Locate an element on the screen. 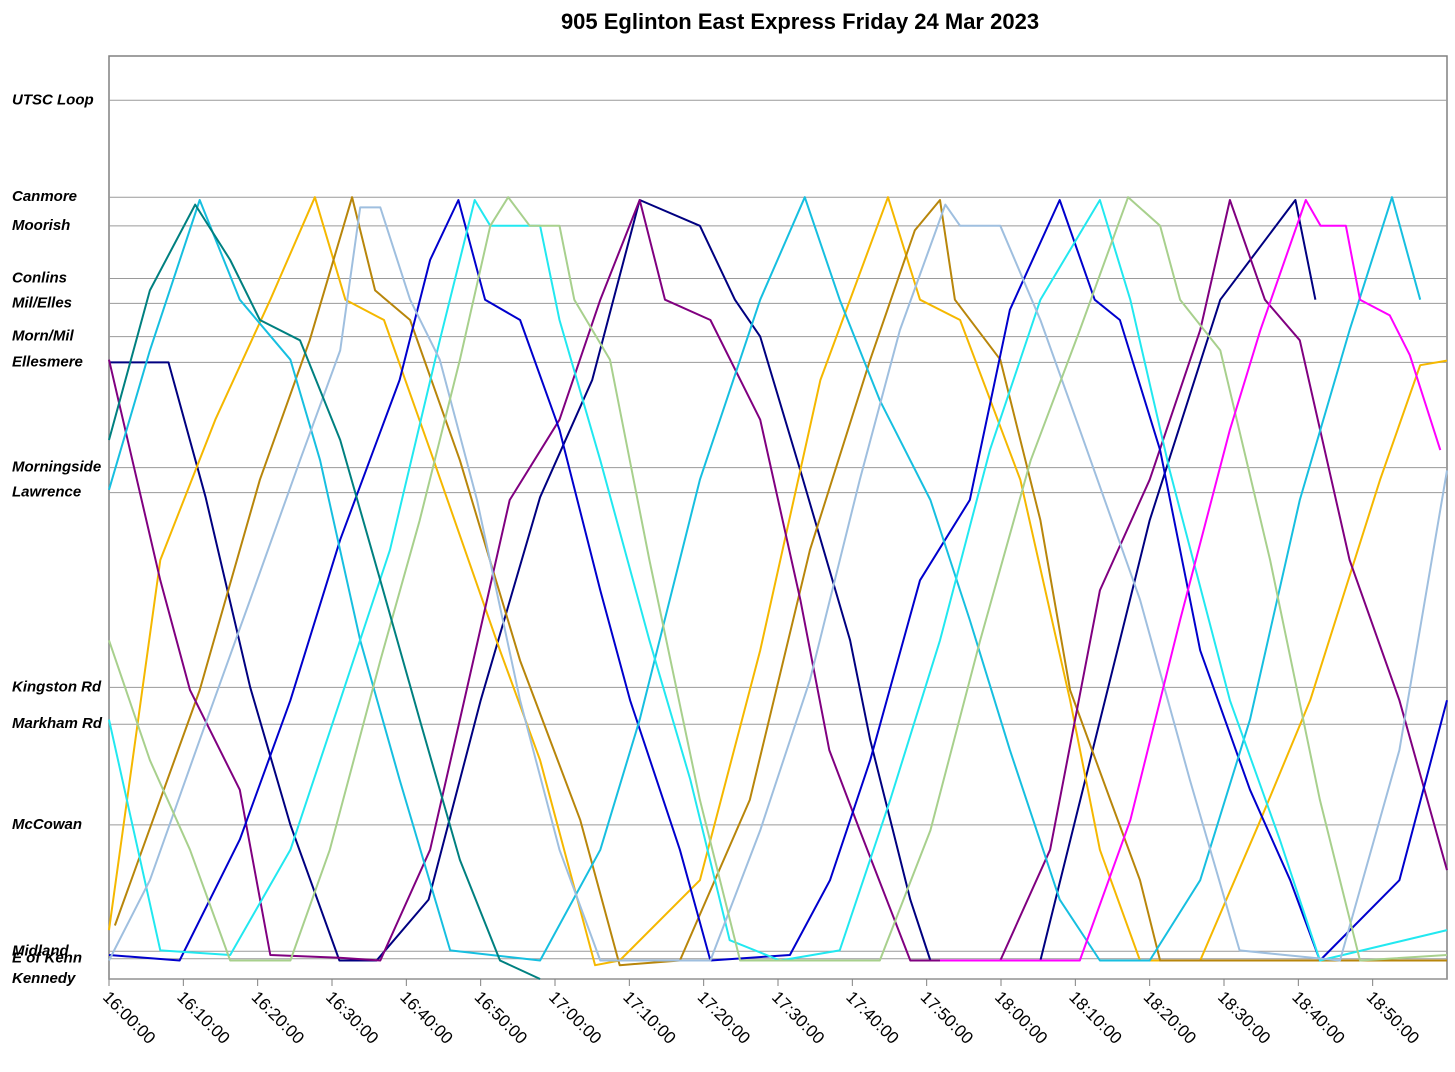  y-tick-label: Canmore is located at coordinates (44, 196).